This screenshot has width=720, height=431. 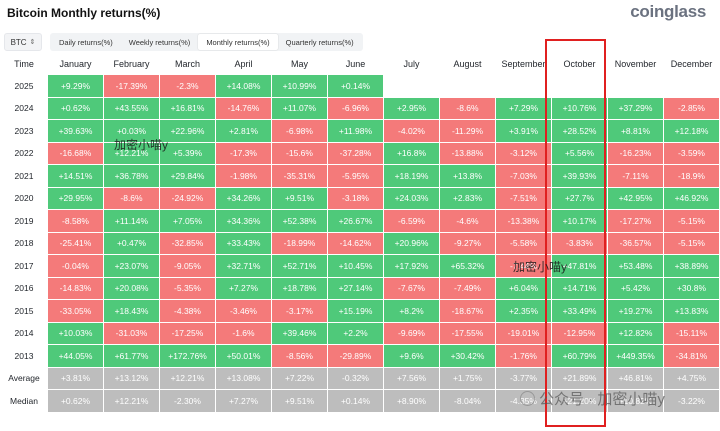 I want to click on return-cell: +18.43%, so click(x=131, y=311).